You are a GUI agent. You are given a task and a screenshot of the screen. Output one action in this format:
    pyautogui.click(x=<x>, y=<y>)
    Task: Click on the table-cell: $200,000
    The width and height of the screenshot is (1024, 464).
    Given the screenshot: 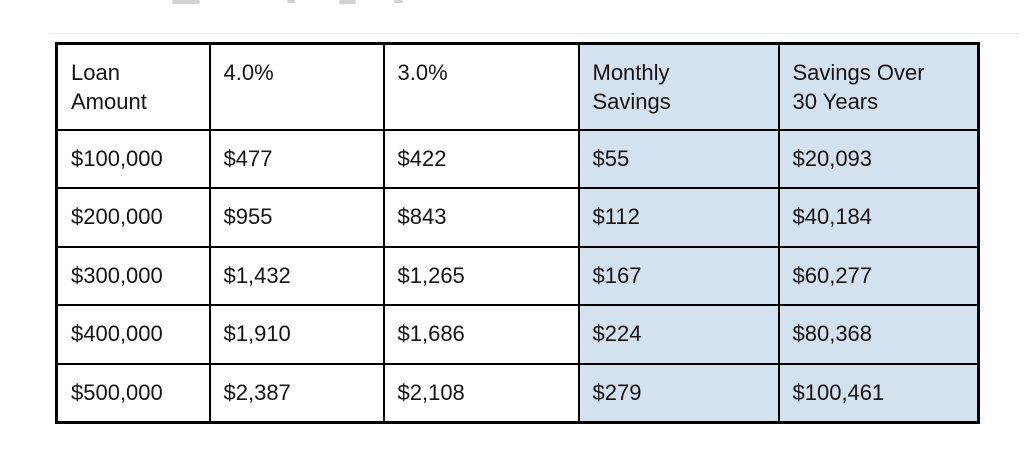 What is the action you would take?
    pyautogui.click(x=133, y=217)
    